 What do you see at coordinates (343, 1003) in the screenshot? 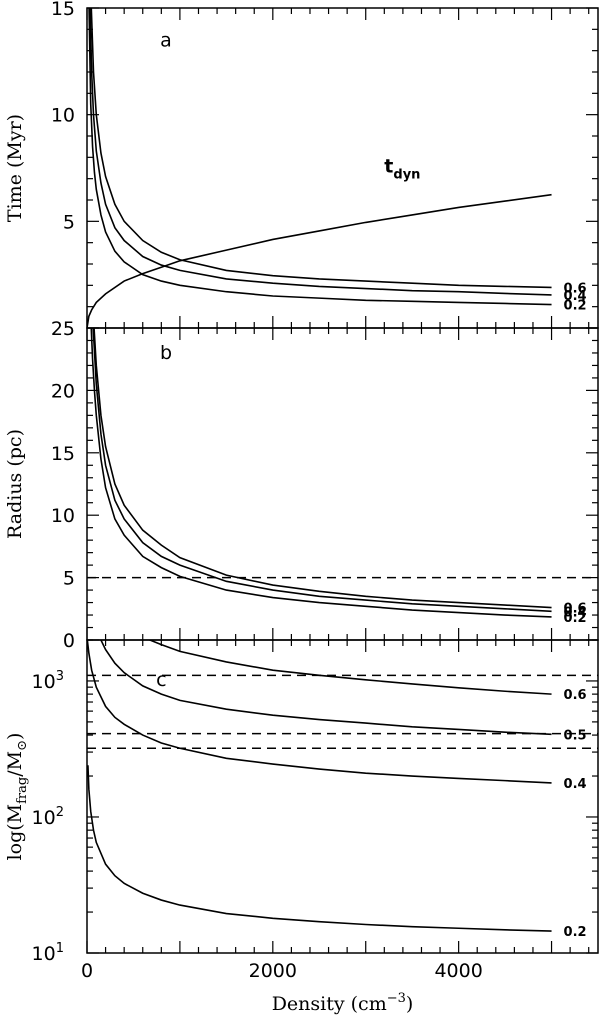
I see `x-axis-label: Density (cm−3)` at bounding box center [343, 1003].